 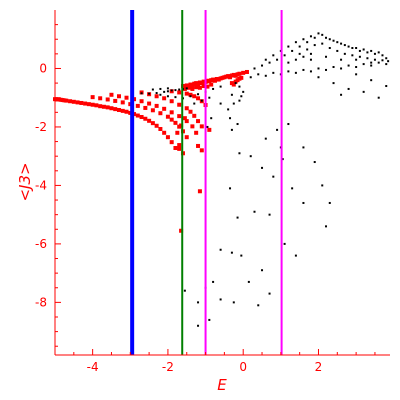 I want to click on x-tick-label: -4, so click(x=93, y=367).